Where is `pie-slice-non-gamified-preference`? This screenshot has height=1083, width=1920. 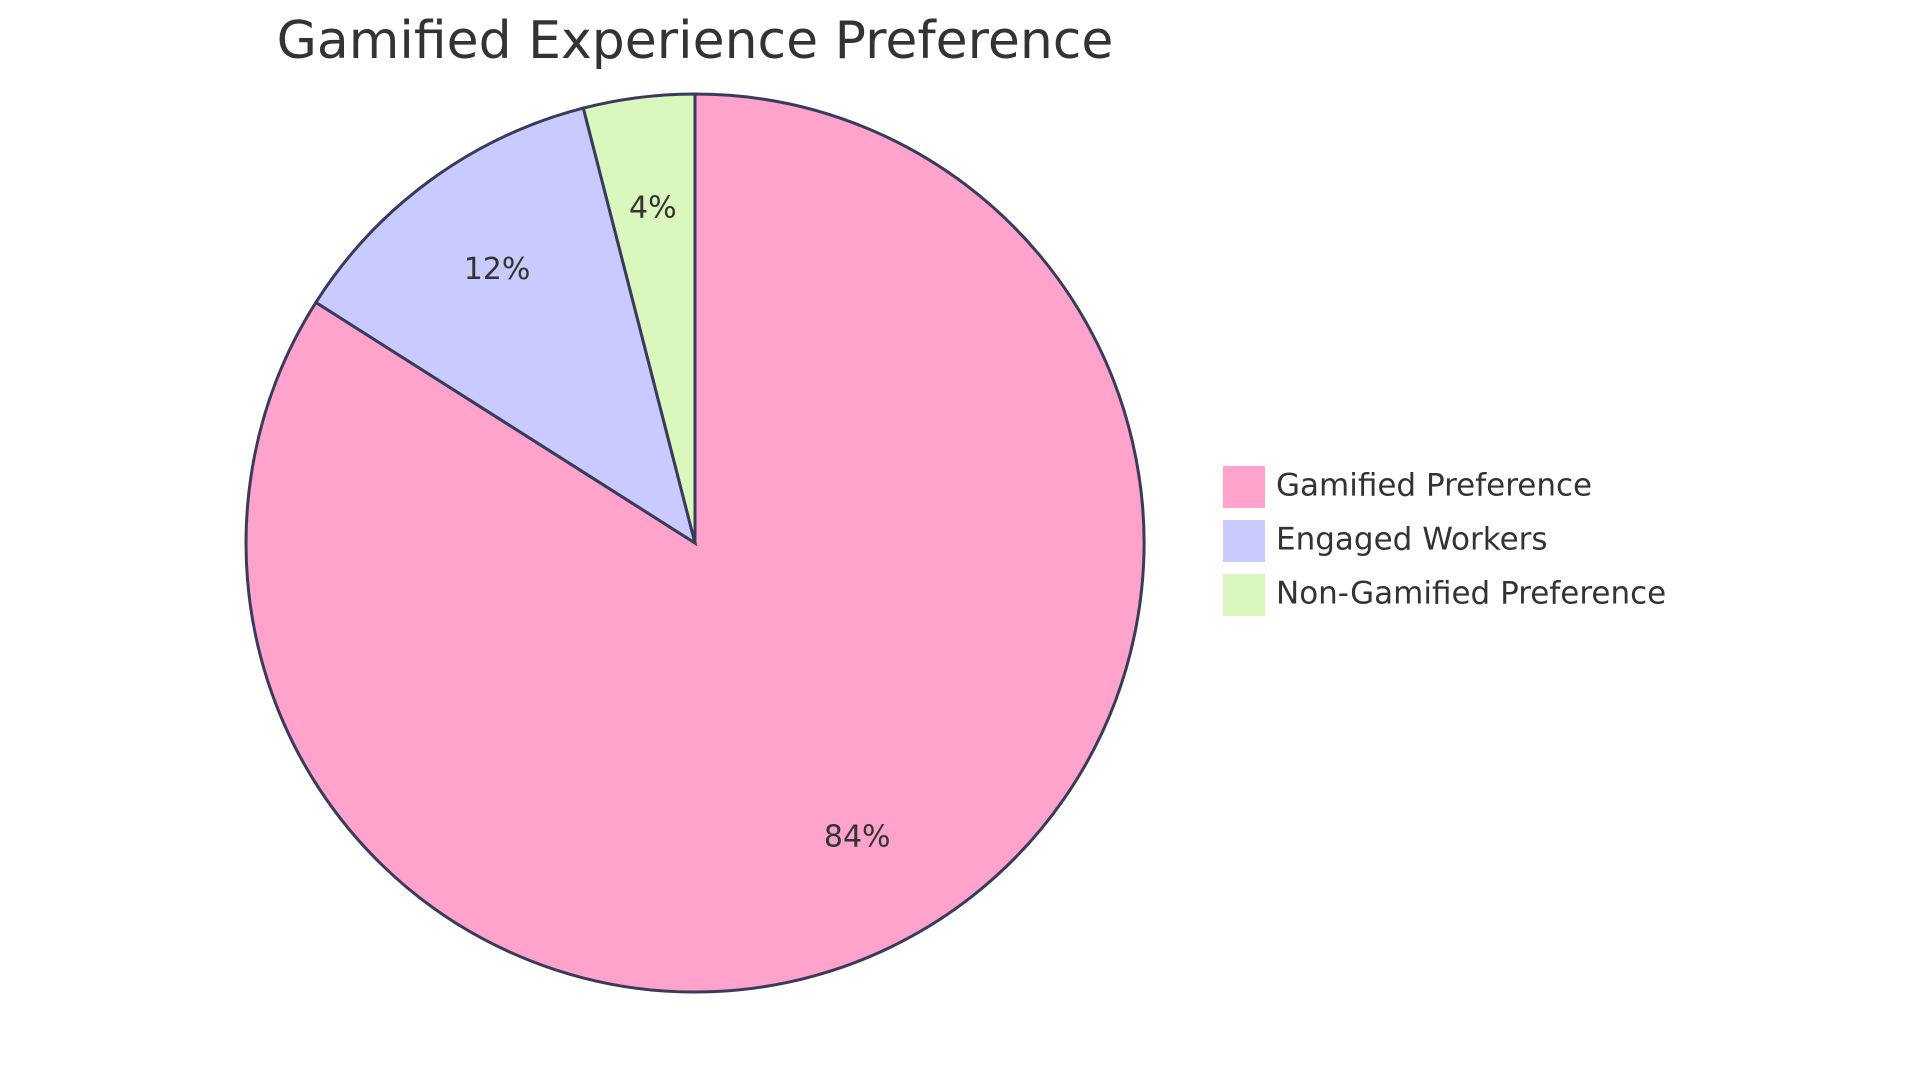 pie-slice-non-gamified-preference is located at coordinates (639, 318).